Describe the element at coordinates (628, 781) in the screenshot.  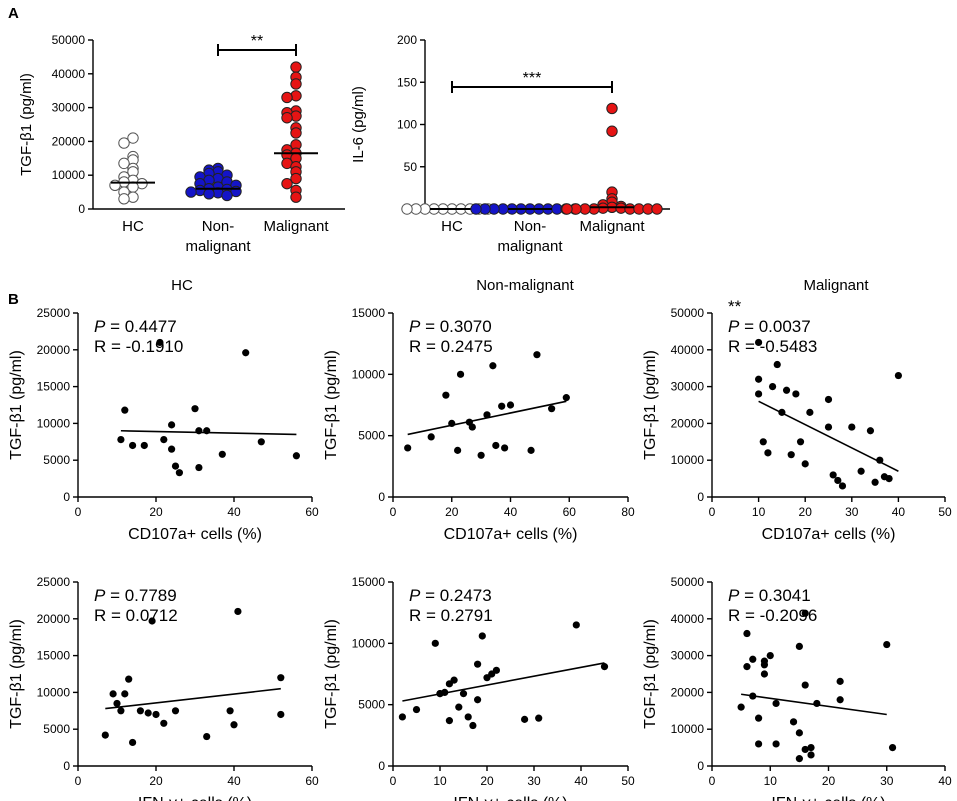
I see `x-tick-label: 50` at that location.